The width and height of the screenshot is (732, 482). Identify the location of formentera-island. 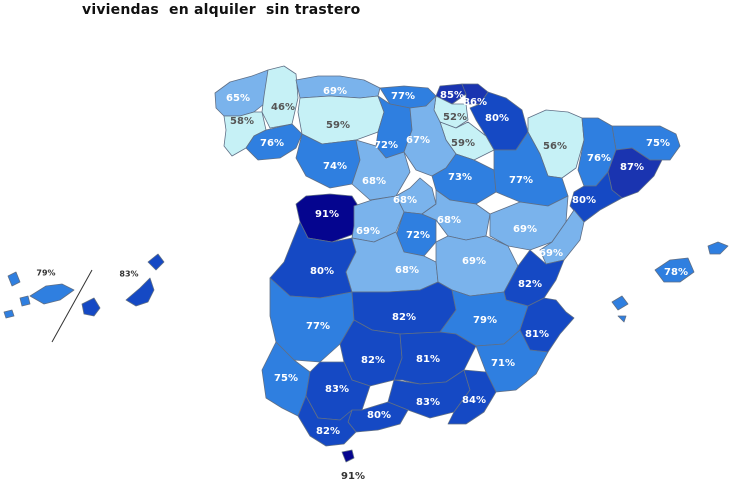
(622, 319).